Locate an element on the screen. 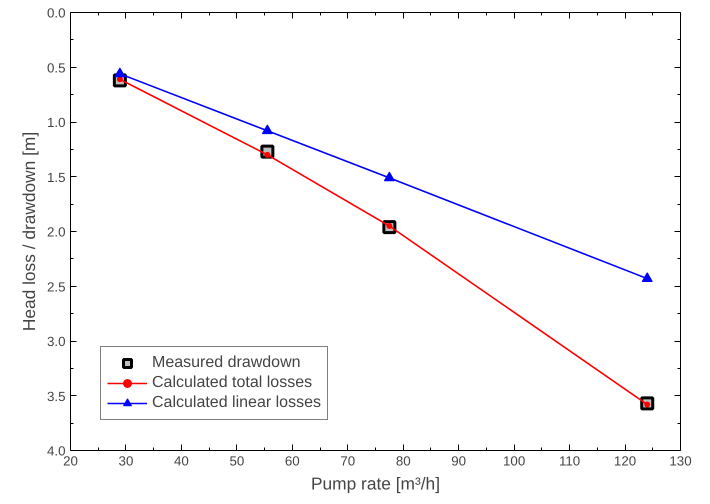 Image resolution: width=710 pixels, height=504 pixels. x-tick-label: 110 is located at coordinates (569, 461).